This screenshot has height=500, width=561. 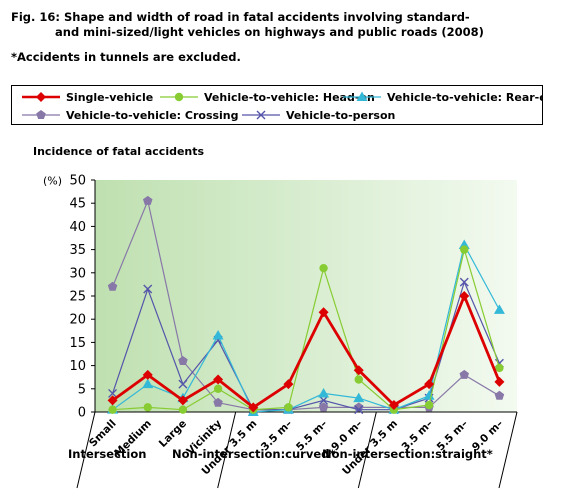 What do you see at coordinates (77, 297) in the screenshot?
I see `y-tick-label: 25` at bounding box center [77, 297].